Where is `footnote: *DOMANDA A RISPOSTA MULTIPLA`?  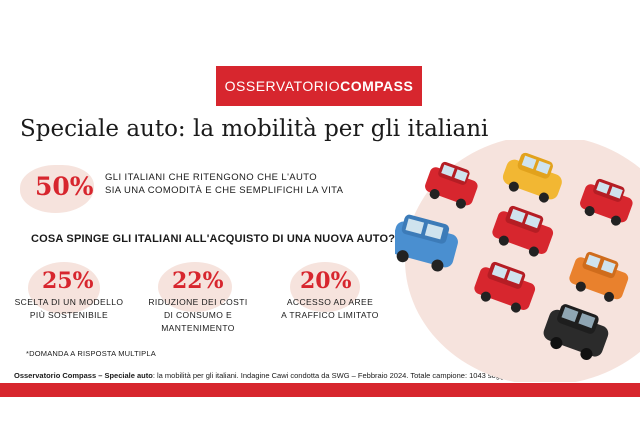
footnote: *DOMANDA A RISPOSTA MULTIPLA is located at coordinates (91, 353).